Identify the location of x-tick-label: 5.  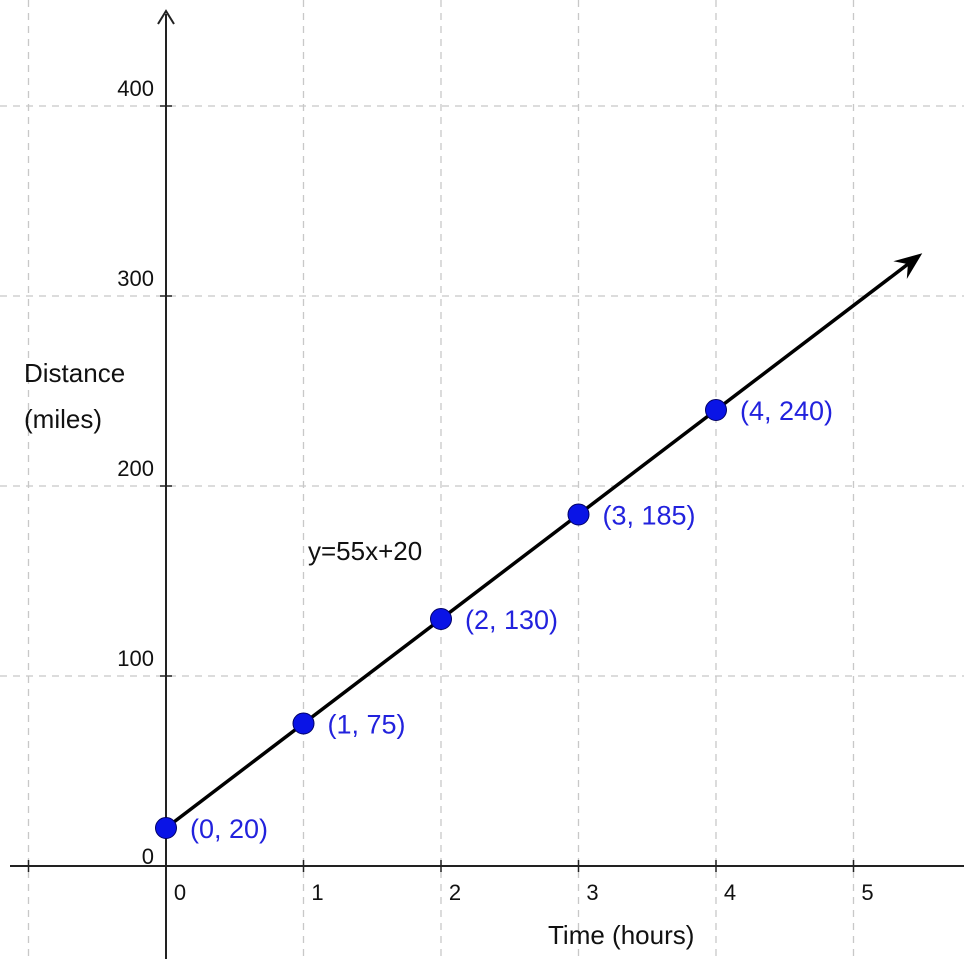
(867, 892).